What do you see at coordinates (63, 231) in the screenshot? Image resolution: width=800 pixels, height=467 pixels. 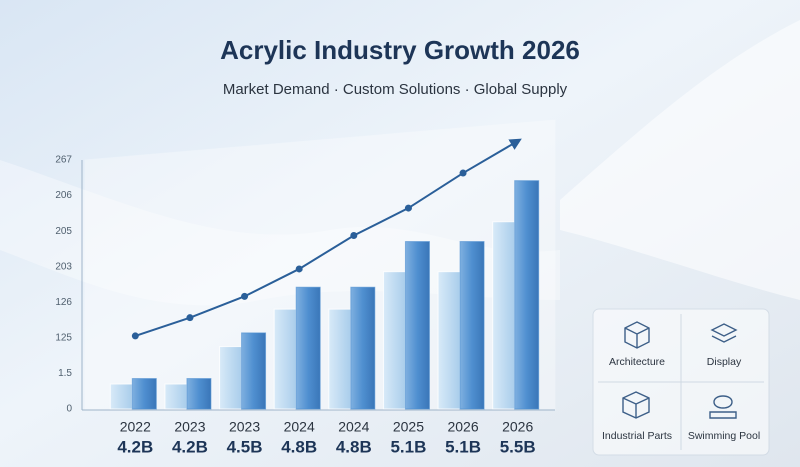 I see `y-axis-label: 205` at bounding box center [63, 231].